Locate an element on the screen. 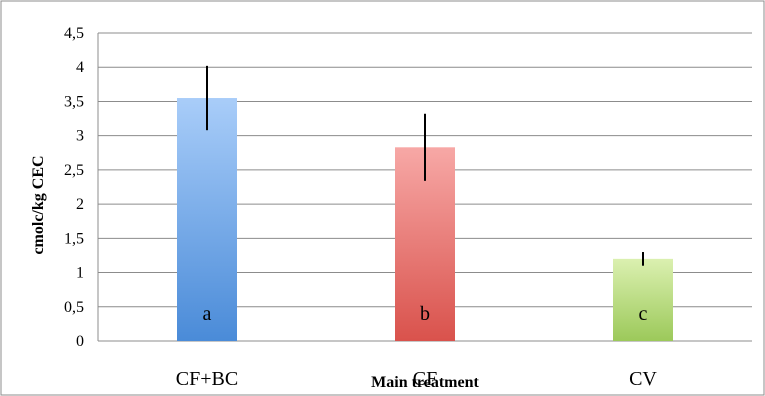 The height and width of the screenshot is (396, 765). significance-letters: a b c is located at coordinates (425, 314).